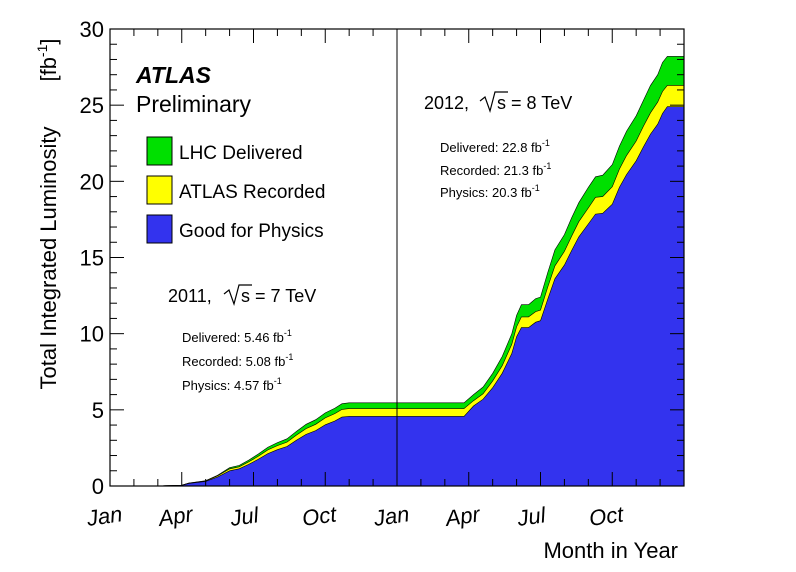 This screenshot has height=572, width=796. What do you see at coordinates (98, 410) in the screenshot?
I see `y-tick-label: 5` at bounding box center [98, 410].